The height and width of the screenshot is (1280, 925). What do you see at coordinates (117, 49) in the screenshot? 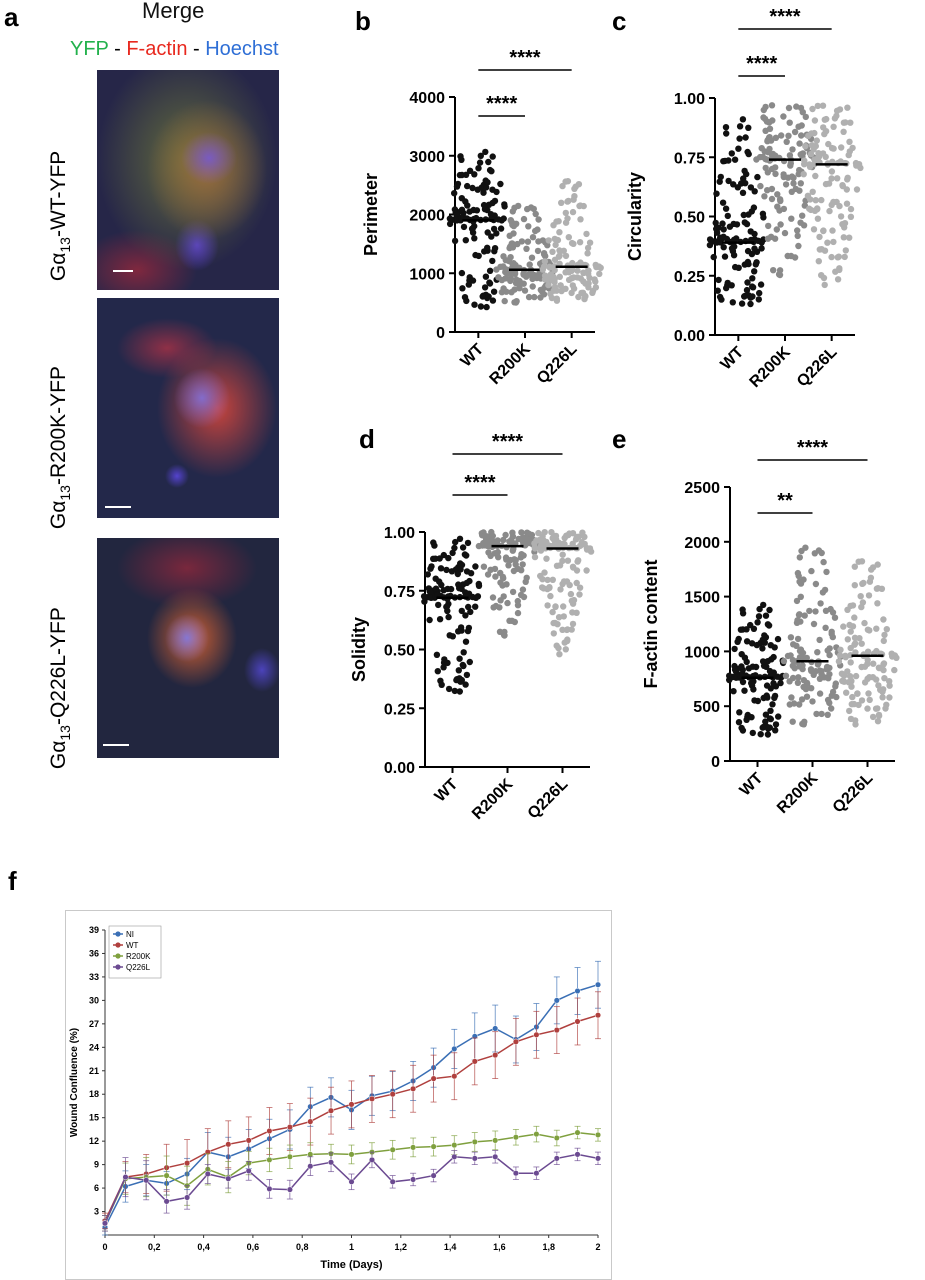
I see `legend-part: -` at bounding box center [117, 49].